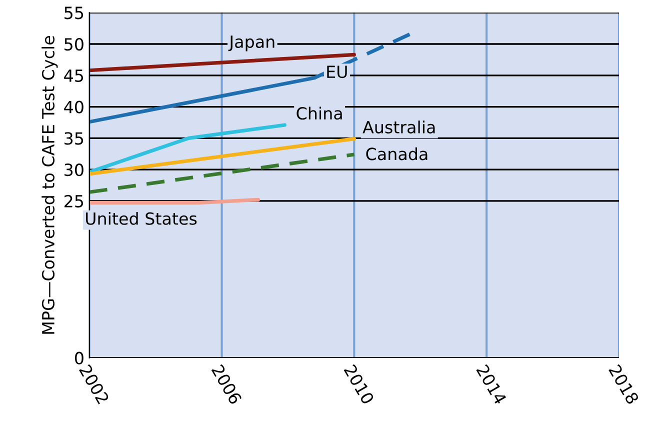  Describe the element at coordinates (74, 107) in the screenshot. I see `y-tick-label: 40` at that location.